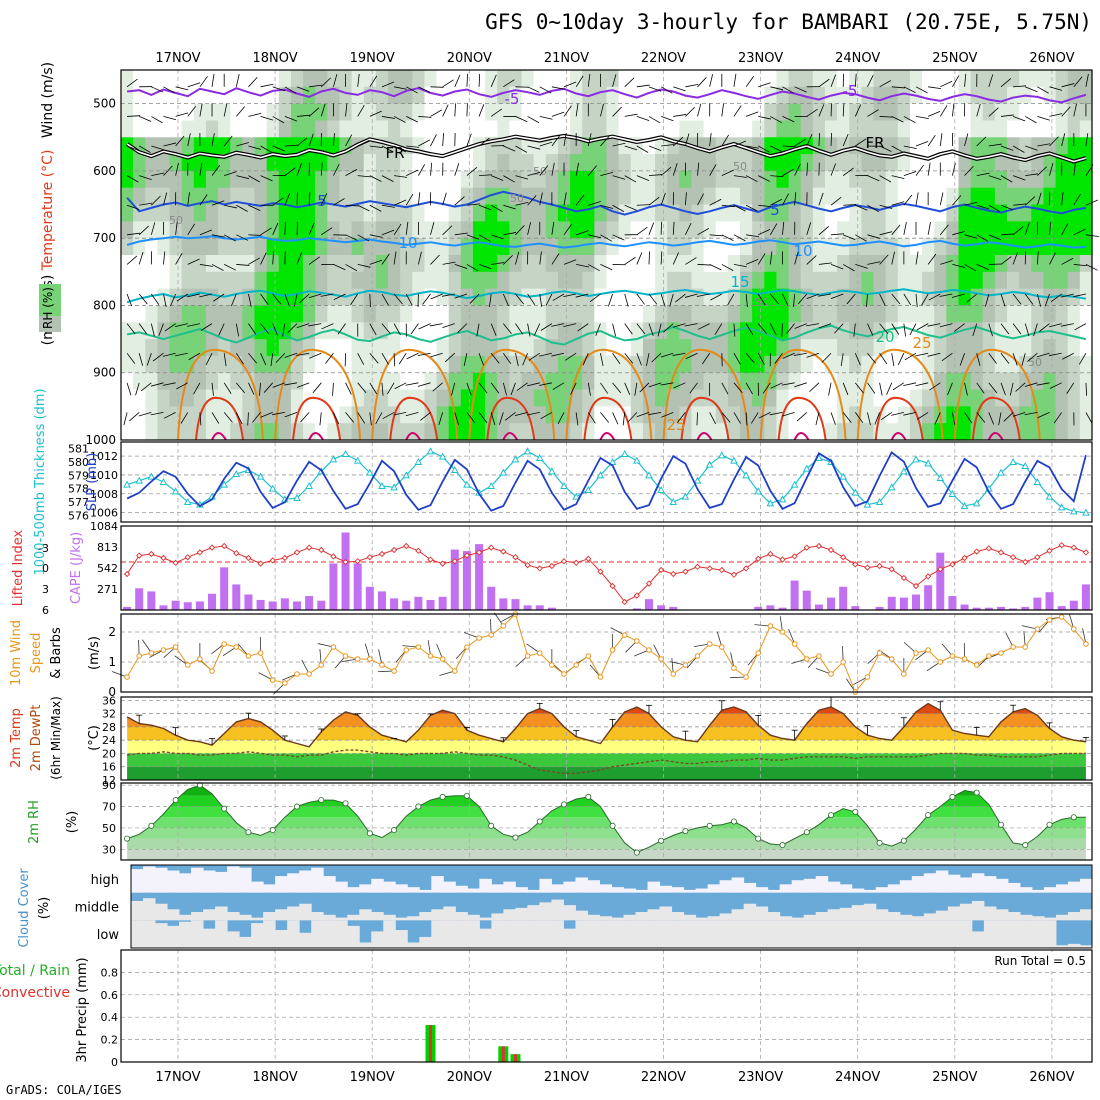  What do you see at coordinates (921, 343) in the screenshot?
I see `contour-label: 25` at bounding box center [921, 343].